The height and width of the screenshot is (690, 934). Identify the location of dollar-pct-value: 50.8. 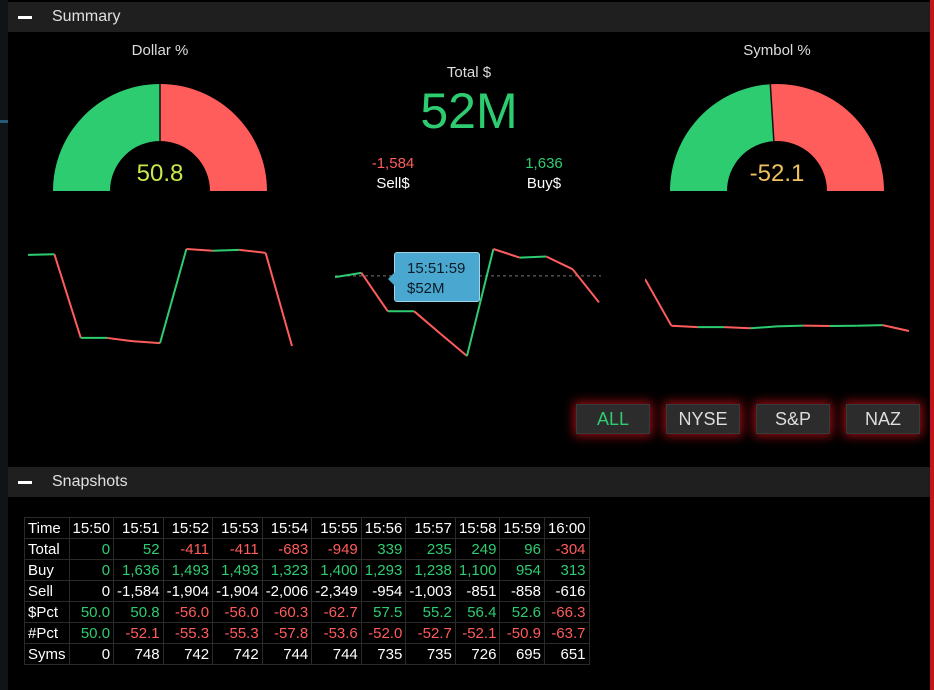
(160, 173).